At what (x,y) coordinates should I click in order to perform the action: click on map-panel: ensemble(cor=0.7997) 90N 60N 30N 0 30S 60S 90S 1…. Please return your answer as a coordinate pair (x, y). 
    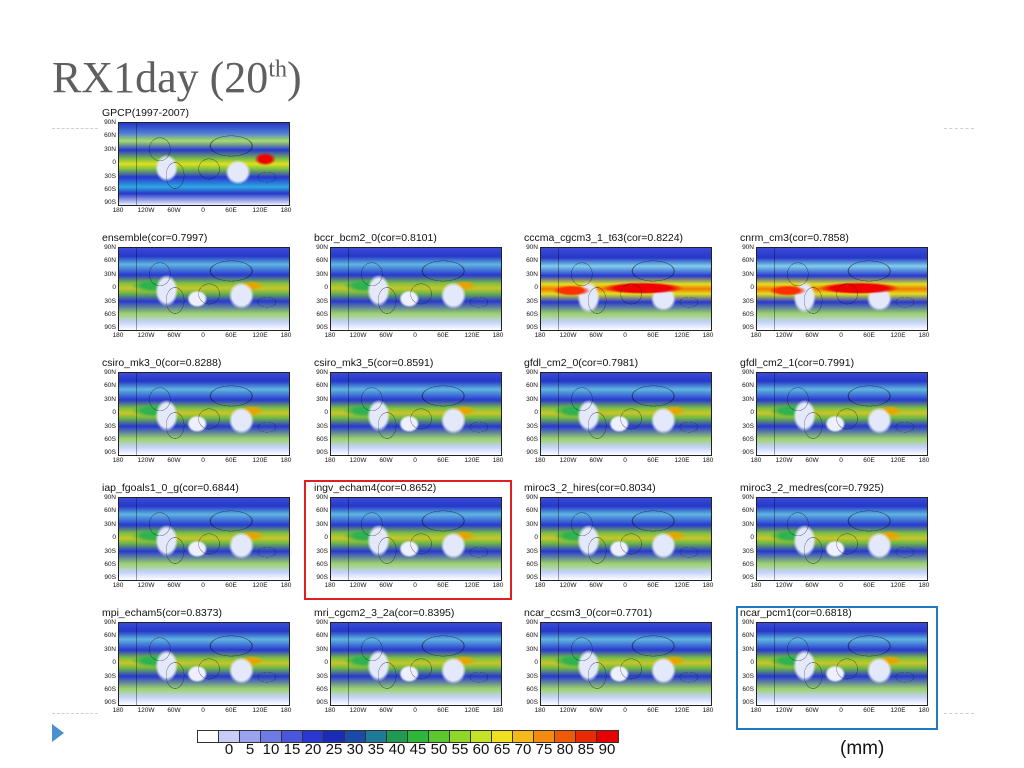
    Looking at the image, I should click on (195, 286).